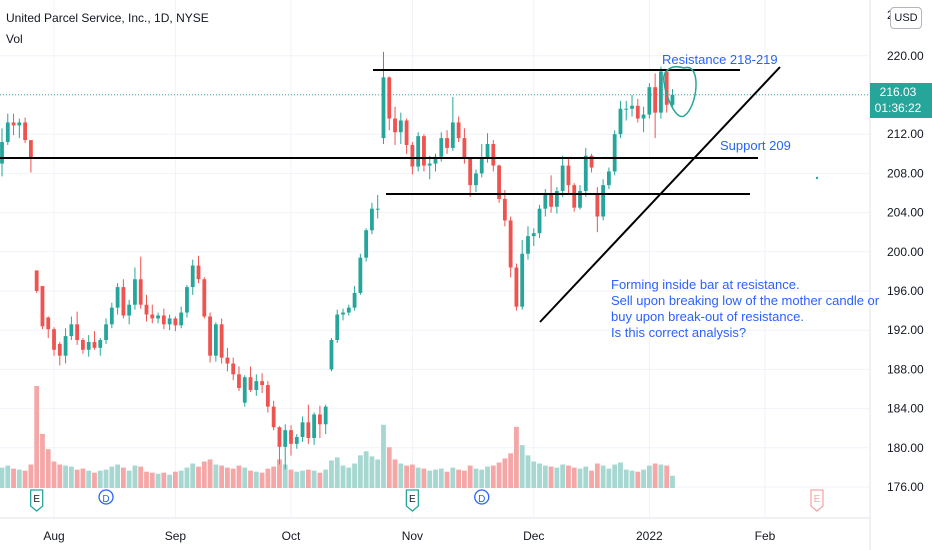  What do you see at coordinates (707, 316) in the screenshot?
I see `analysis-line-3: buy upon break-out of resistance.` at bounding box center [707, 316].